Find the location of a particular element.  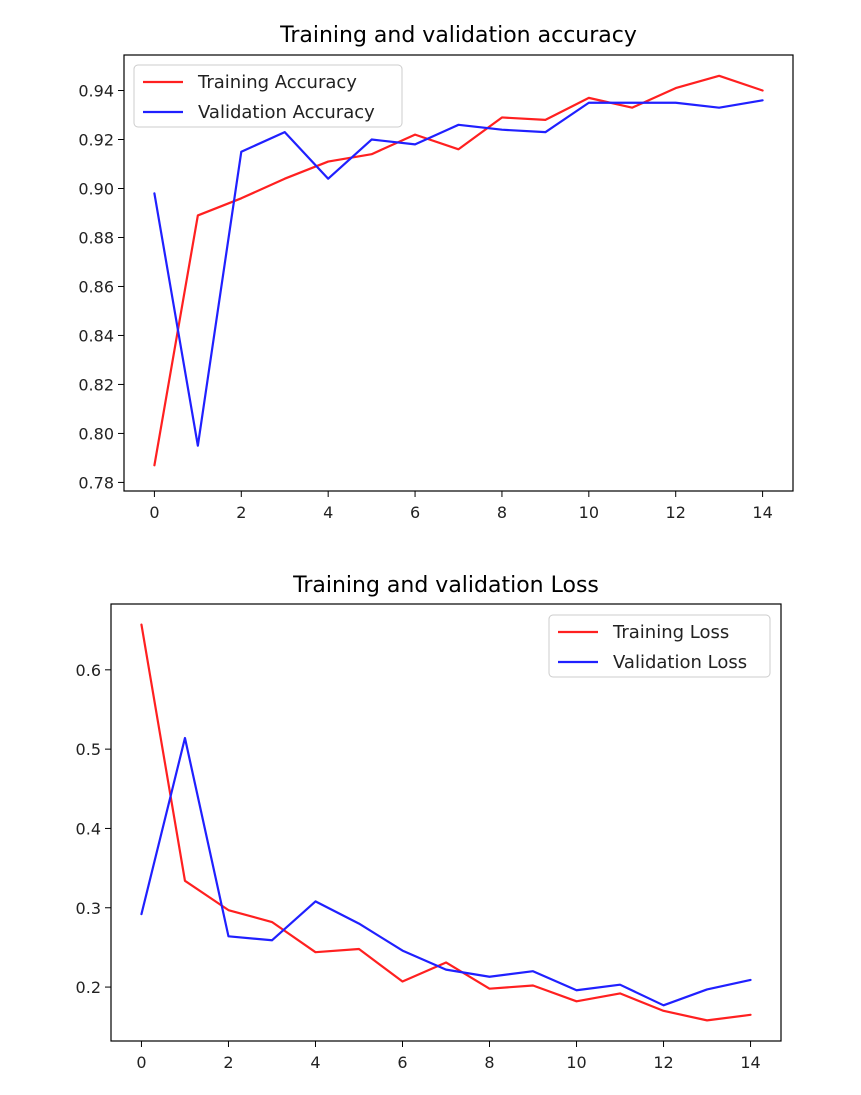

y-tick-label: 0.78 is located at coordinates (96, 482).